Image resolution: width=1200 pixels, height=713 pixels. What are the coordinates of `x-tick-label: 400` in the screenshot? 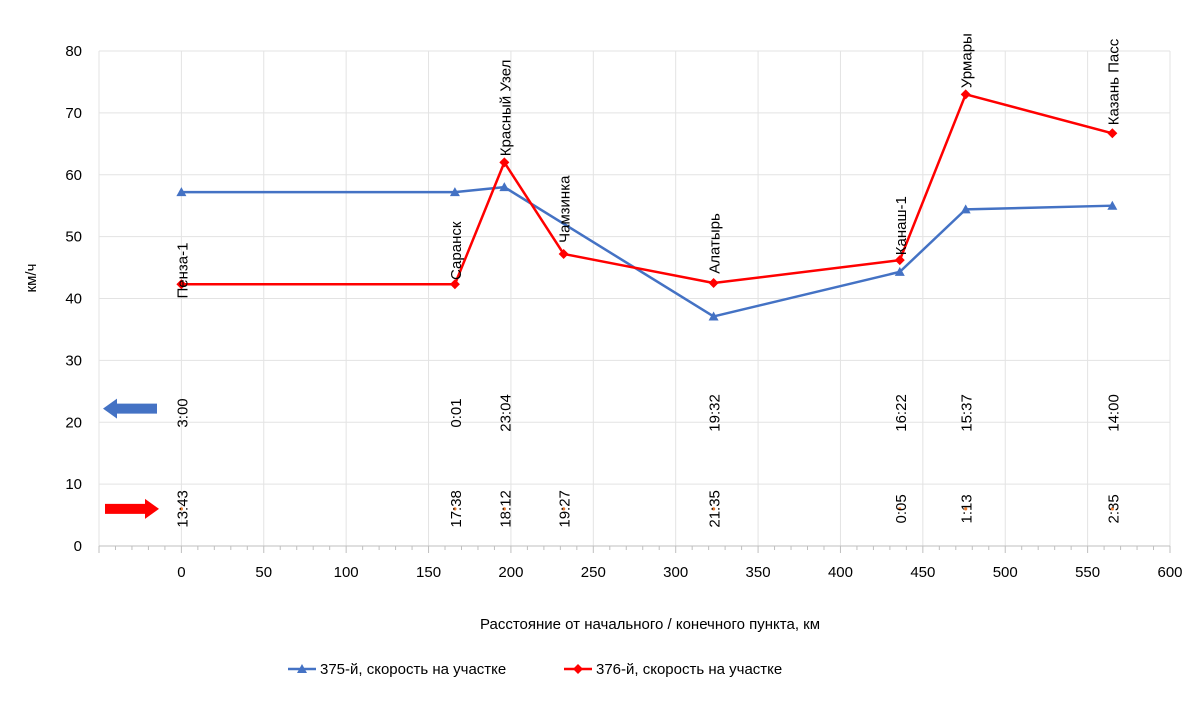 It's located at (840, 572).